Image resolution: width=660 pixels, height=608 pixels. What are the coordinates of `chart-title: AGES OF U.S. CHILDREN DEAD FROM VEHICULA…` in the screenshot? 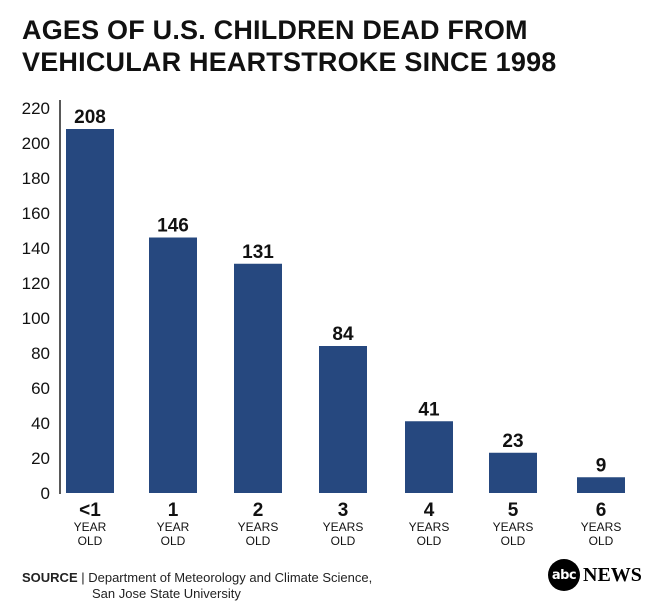 It's located at (332, 46).